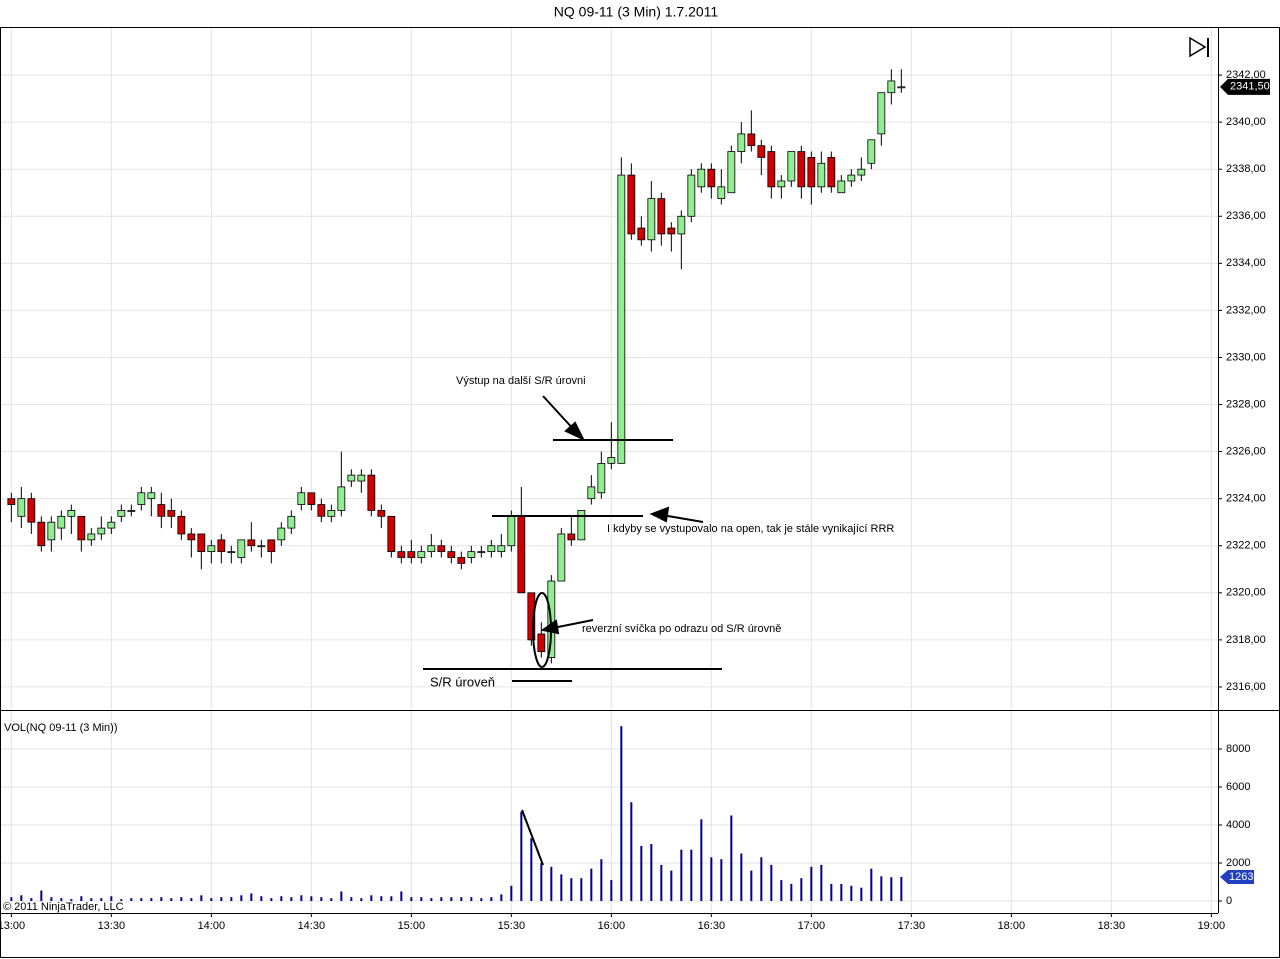 This screenshot has width=1280, height=959. Describe the element at coordinates (1246, 310) in the screenshot. I see `y-tick-label: 2332,00` at that location.